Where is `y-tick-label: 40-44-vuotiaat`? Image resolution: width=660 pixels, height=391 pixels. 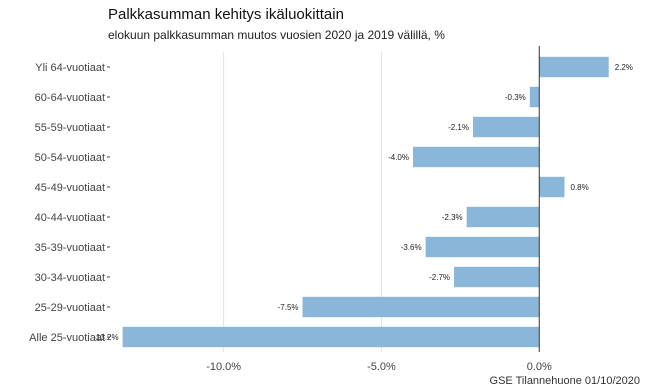
y-tick-label: 40-44-vuotiaat is located at coordinates (70, 218).